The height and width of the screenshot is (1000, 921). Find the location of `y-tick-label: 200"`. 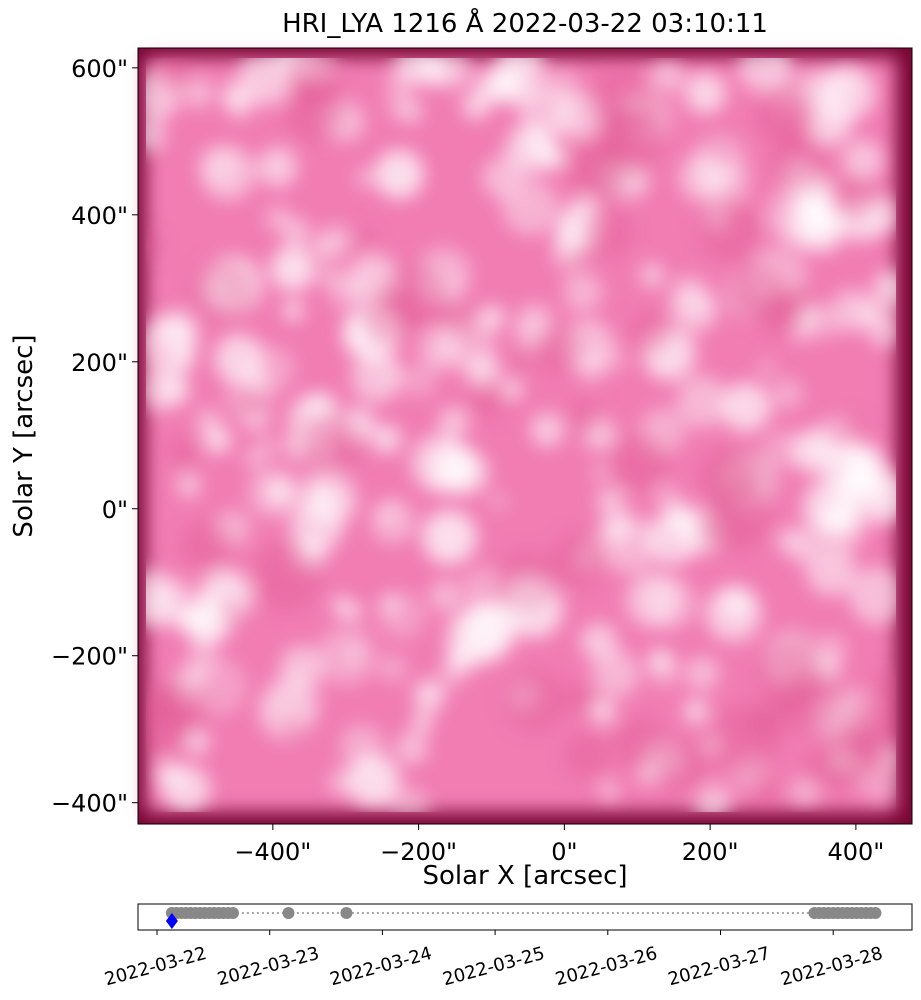

y-tick-label: 200" is located at coordinates (99, 363).